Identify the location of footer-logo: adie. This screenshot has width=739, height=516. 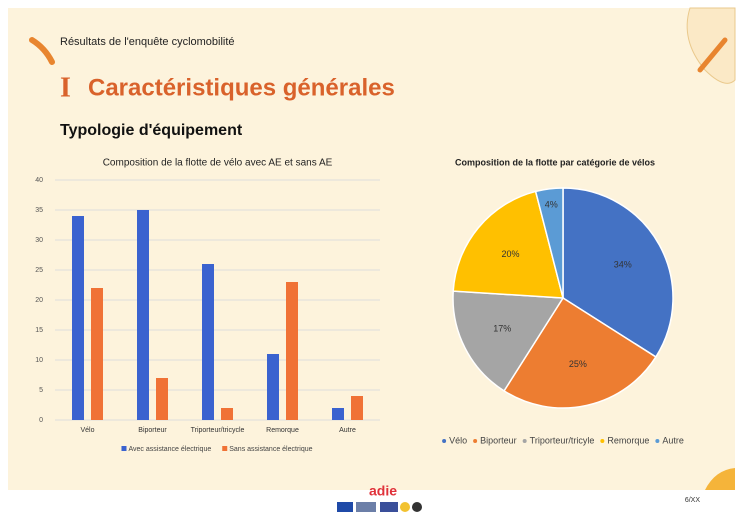
(383, 491).